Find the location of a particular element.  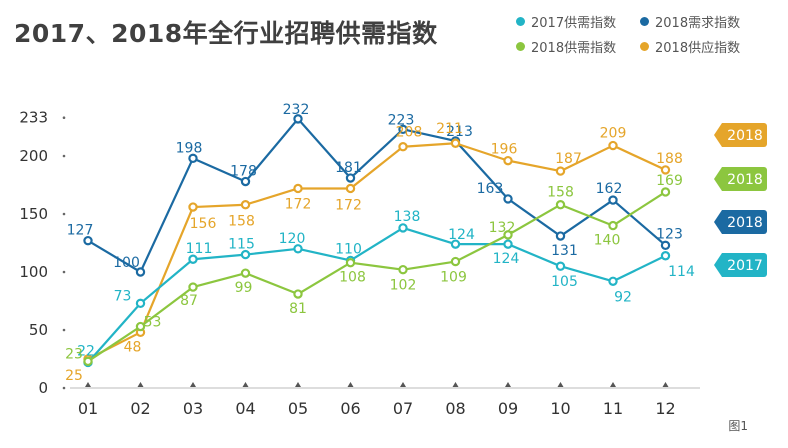

data-label-supply_2017: 115 is located at coordinates (241, 245).